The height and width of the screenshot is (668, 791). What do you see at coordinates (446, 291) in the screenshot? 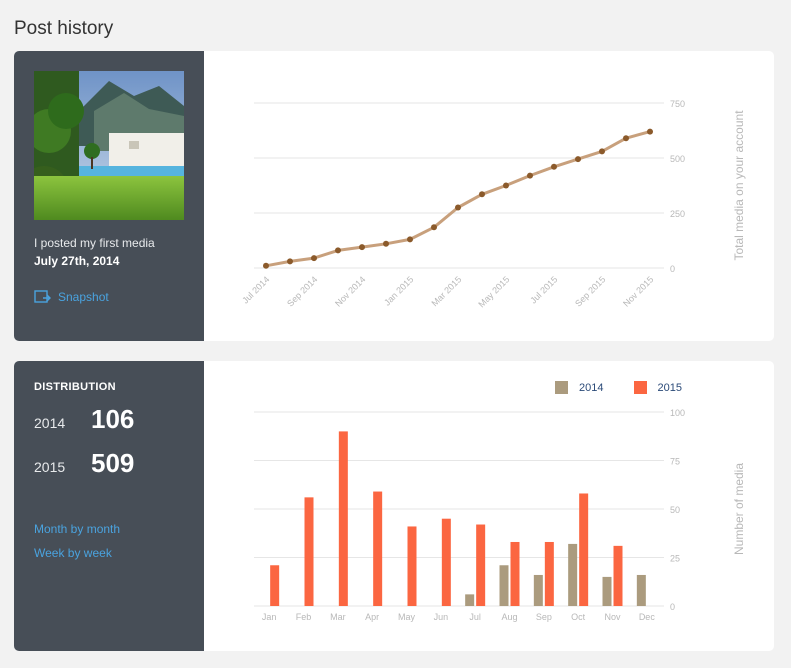
I see `x-tick-label: Mar 2015` at bounding box center [446, 291].